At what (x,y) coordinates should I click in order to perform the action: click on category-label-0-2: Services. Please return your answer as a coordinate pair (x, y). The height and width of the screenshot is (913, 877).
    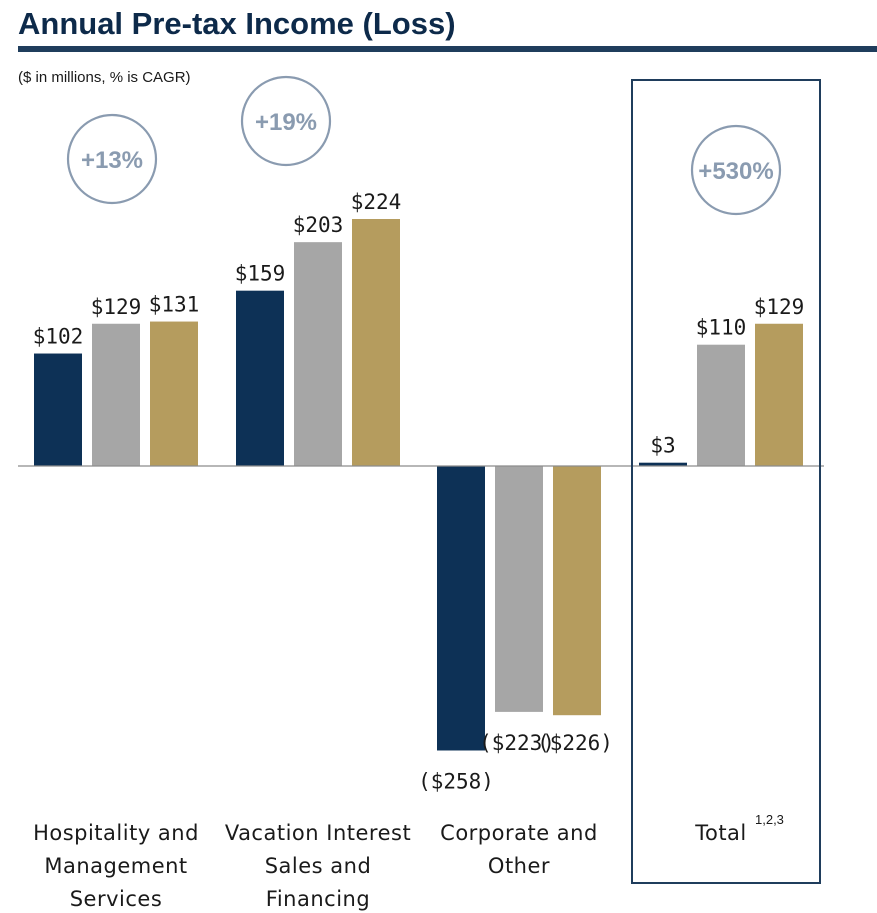
    Looking at the image, I should click on (116, 899).